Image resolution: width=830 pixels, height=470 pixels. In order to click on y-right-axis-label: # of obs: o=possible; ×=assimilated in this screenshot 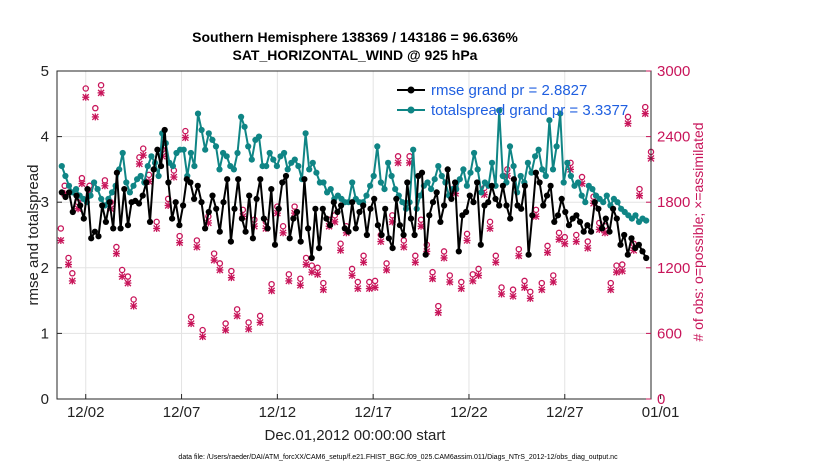, I will do `click(698, 231)`.